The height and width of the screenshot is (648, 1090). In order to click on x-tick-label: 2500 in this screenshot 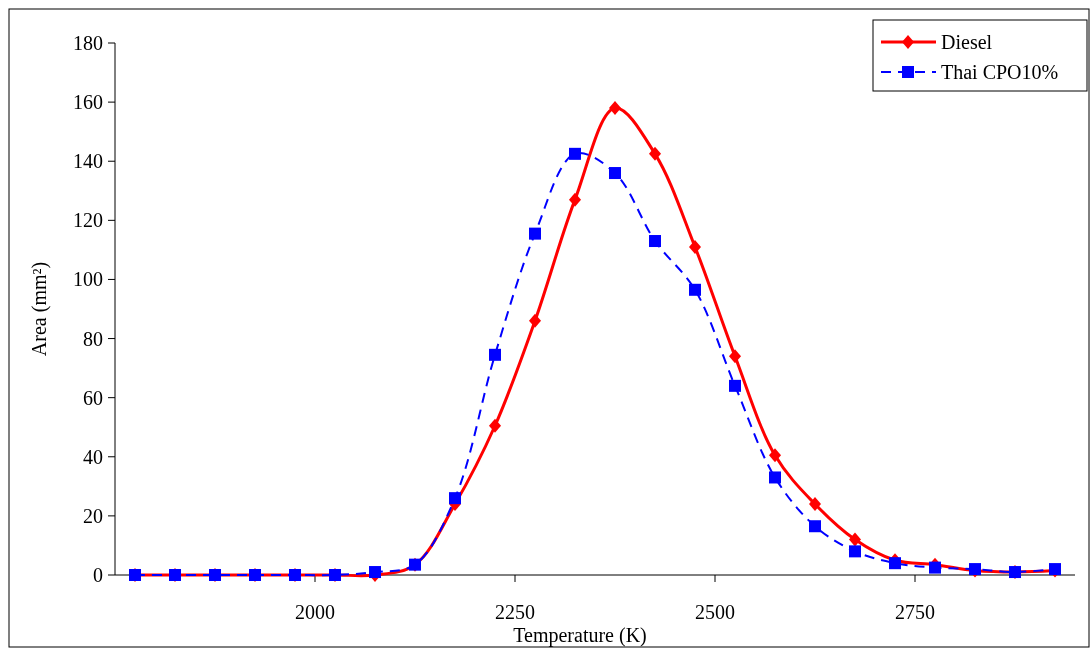, I will do `click(715, 612)`.